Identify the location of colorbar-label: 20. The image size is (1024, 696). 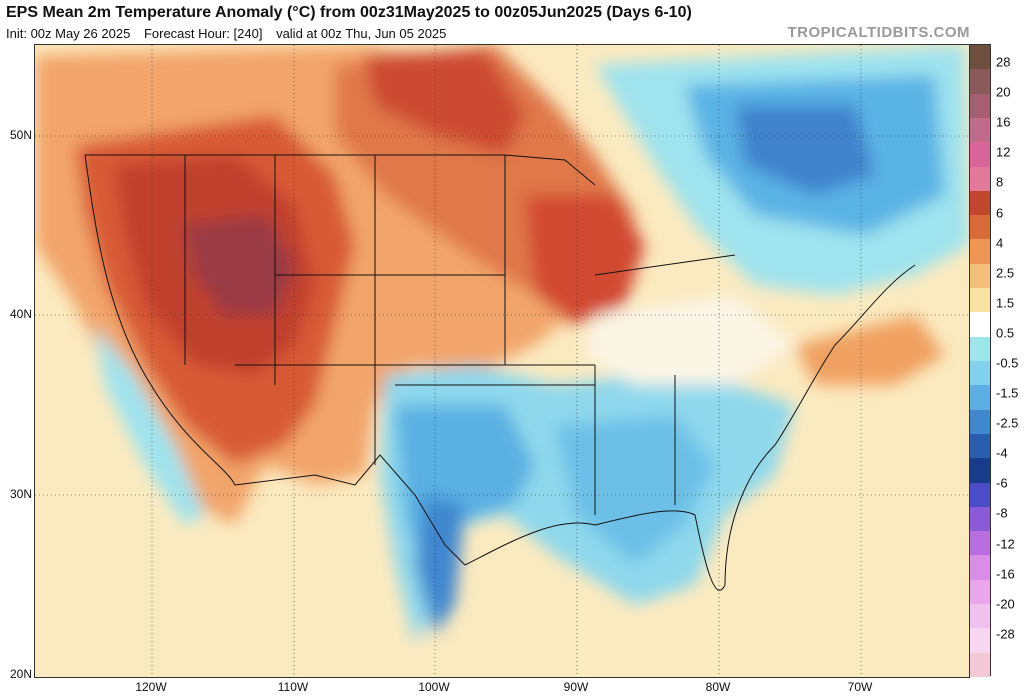
(1003, 92).